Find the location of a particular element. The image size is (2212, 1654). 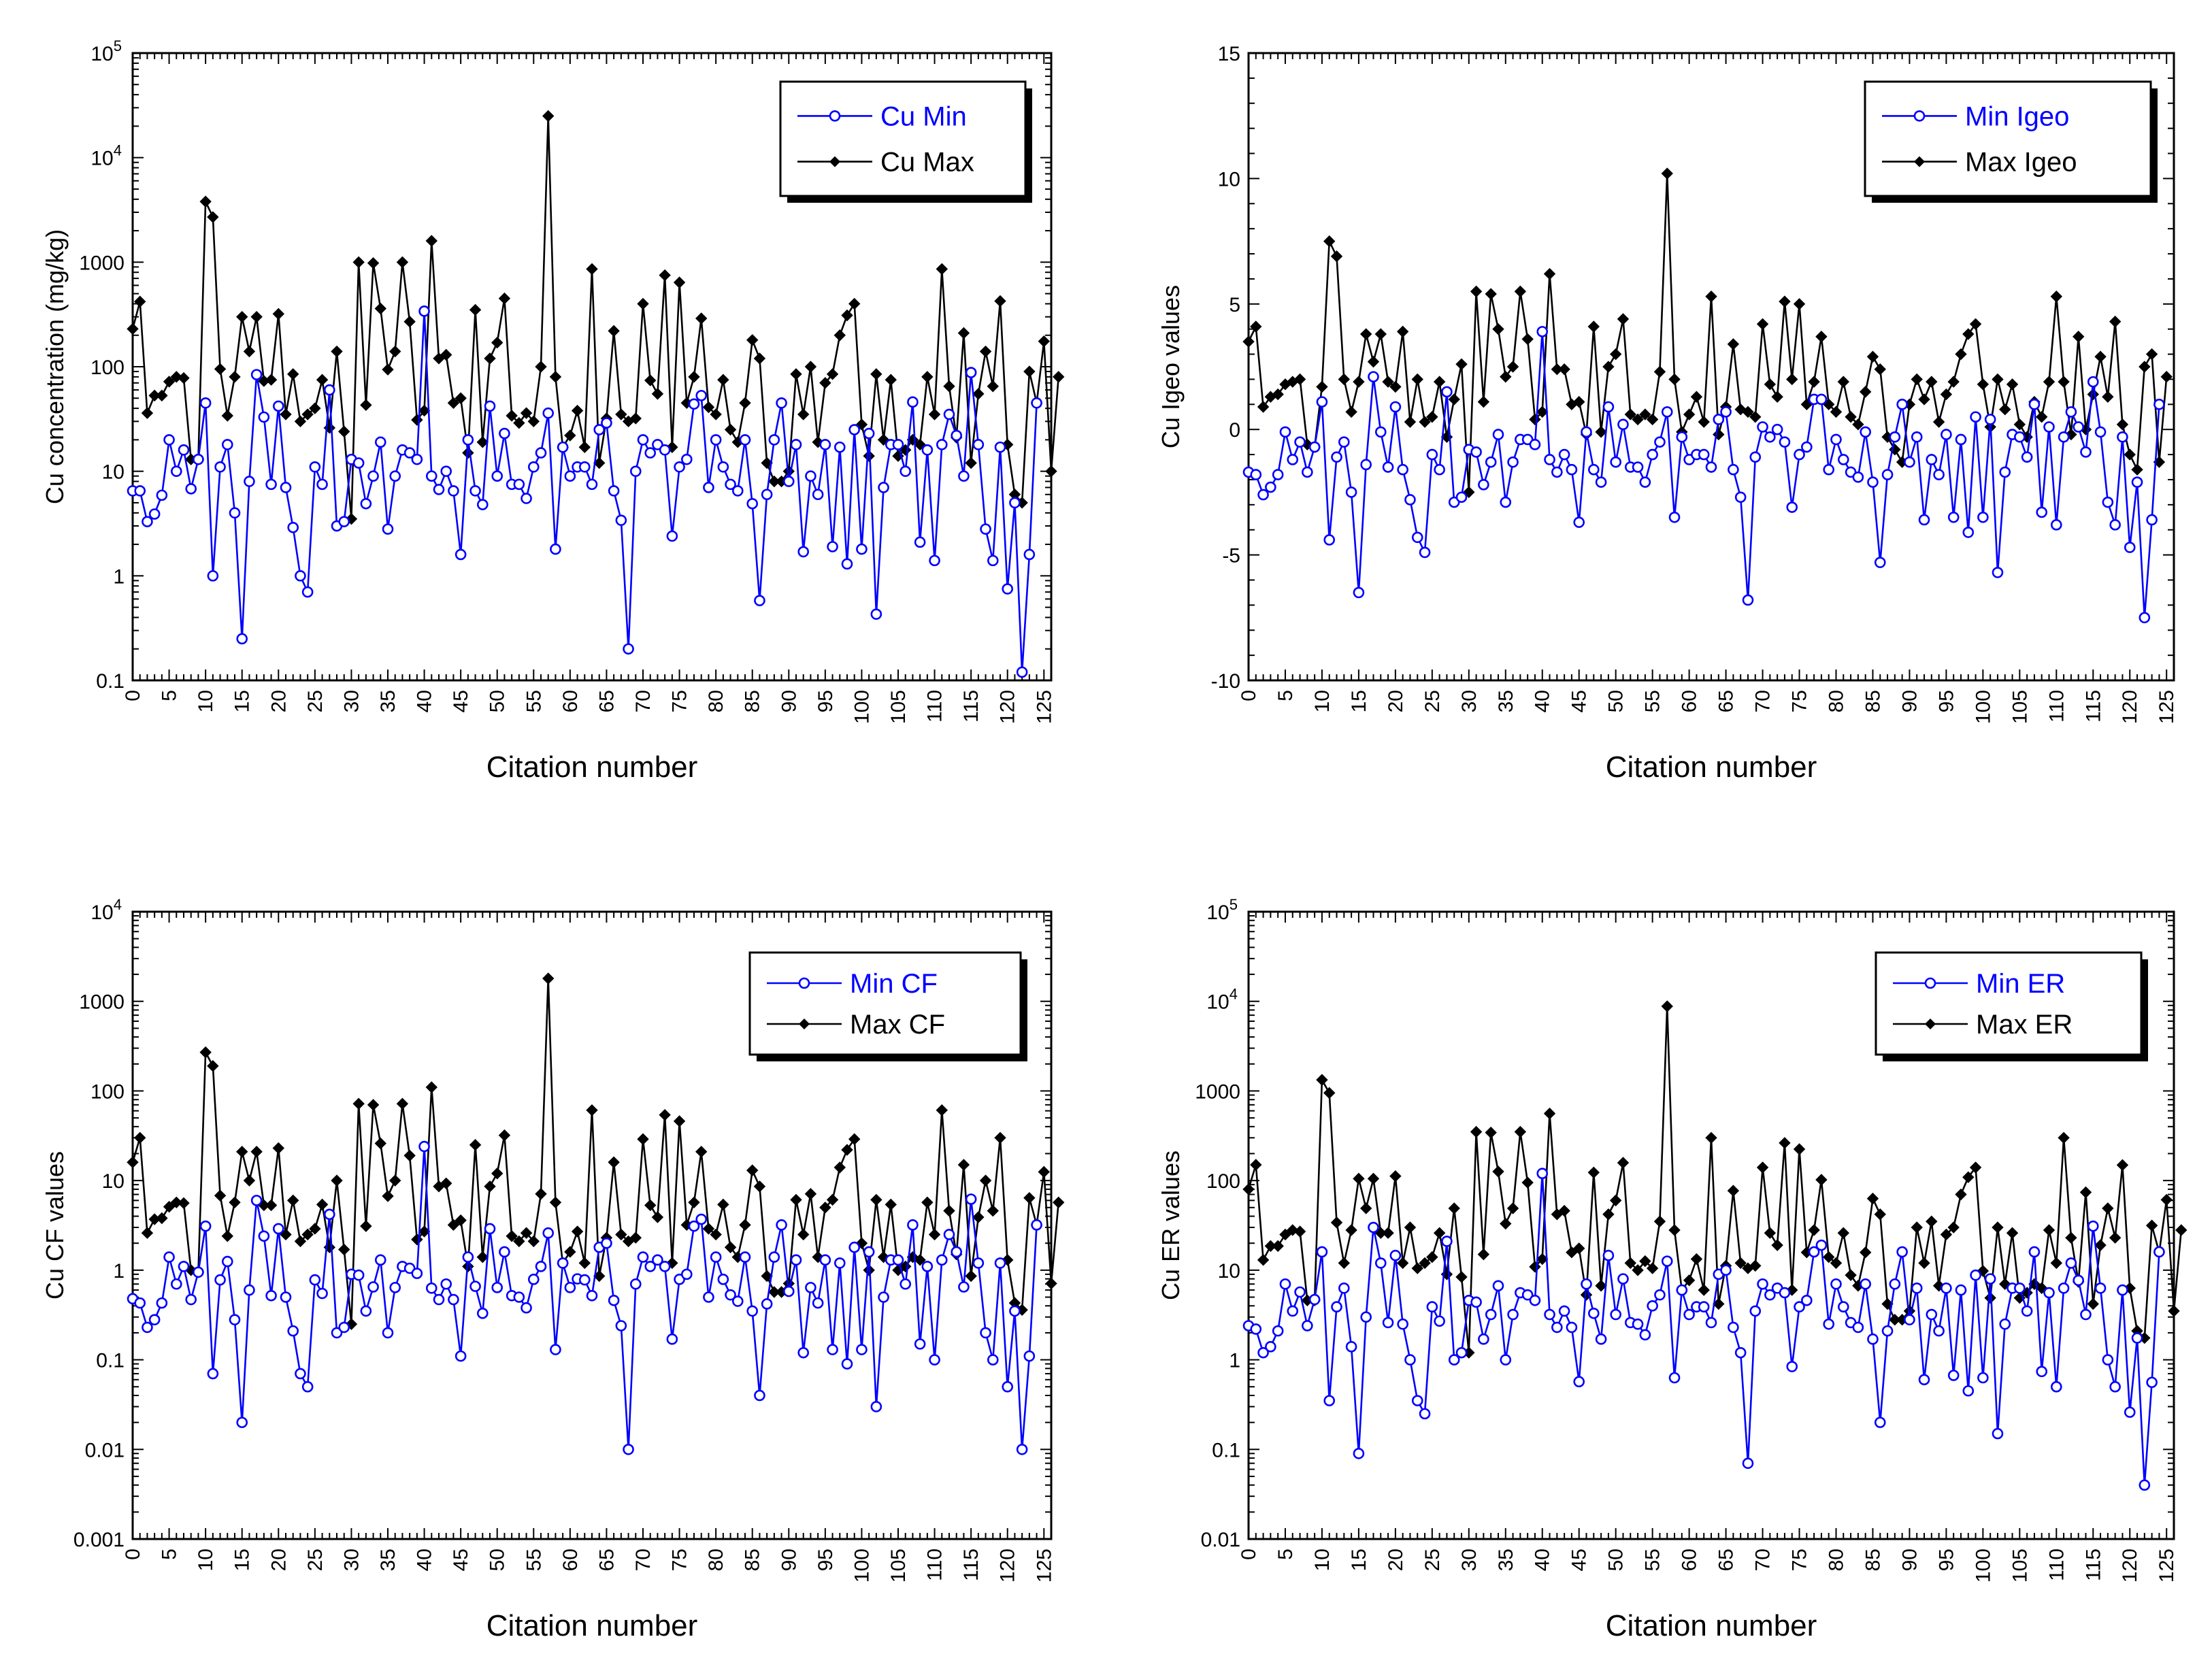

x-tick-label: 0 is located at coordinates (1249, 1554).